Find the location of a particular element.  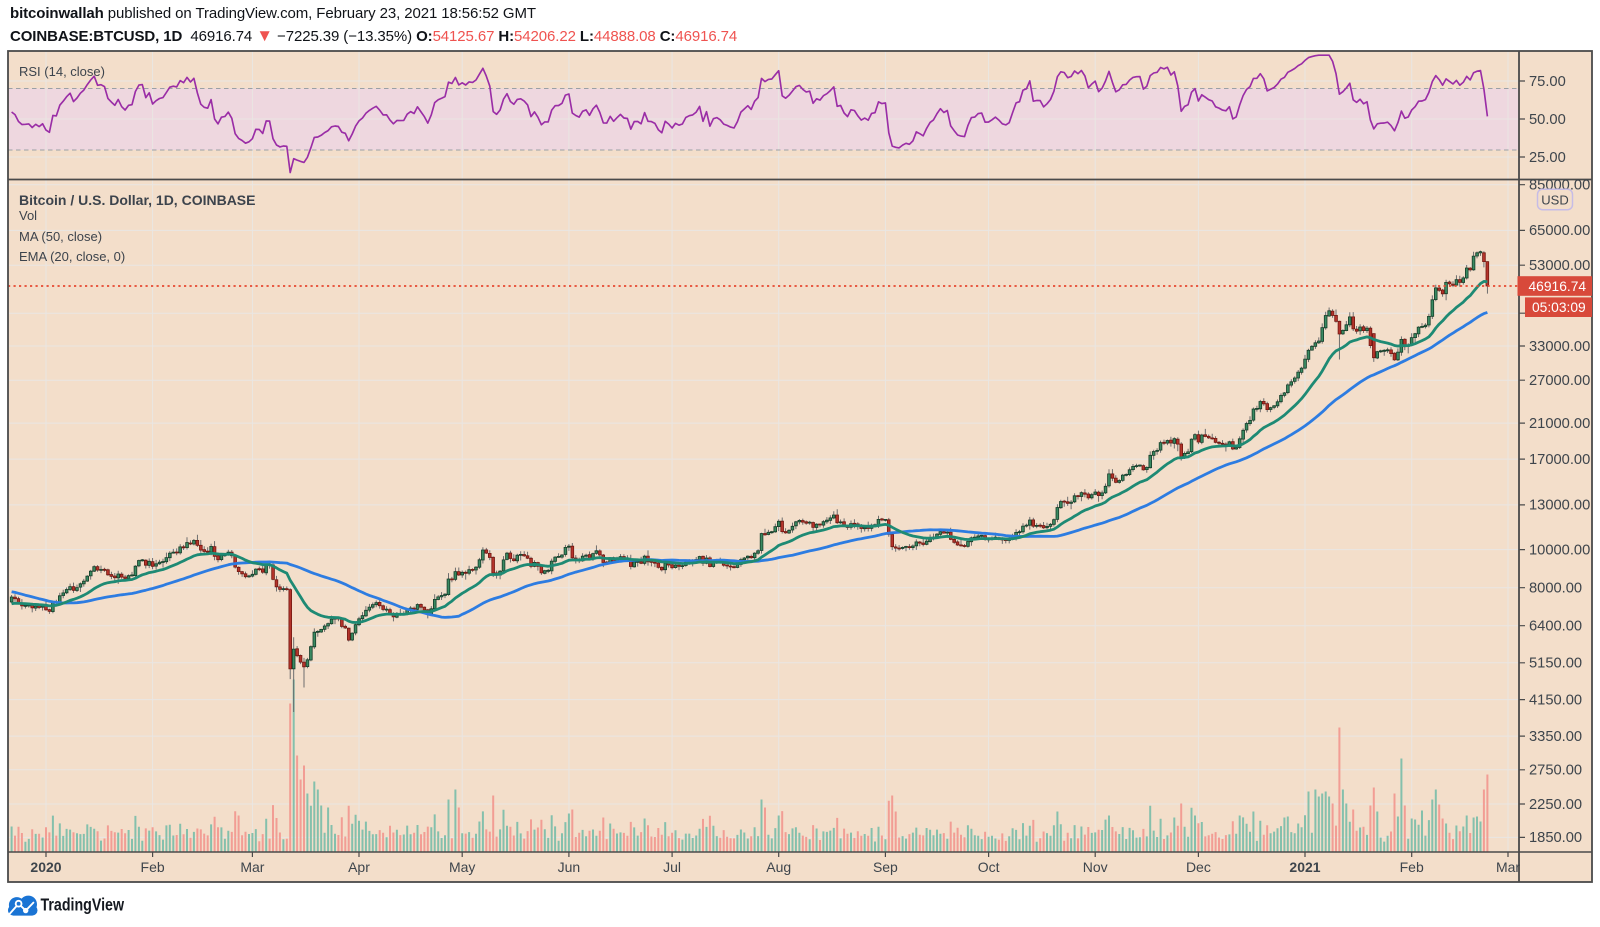

svg-text: 3350.00 is located at coordinates (1555, 737).